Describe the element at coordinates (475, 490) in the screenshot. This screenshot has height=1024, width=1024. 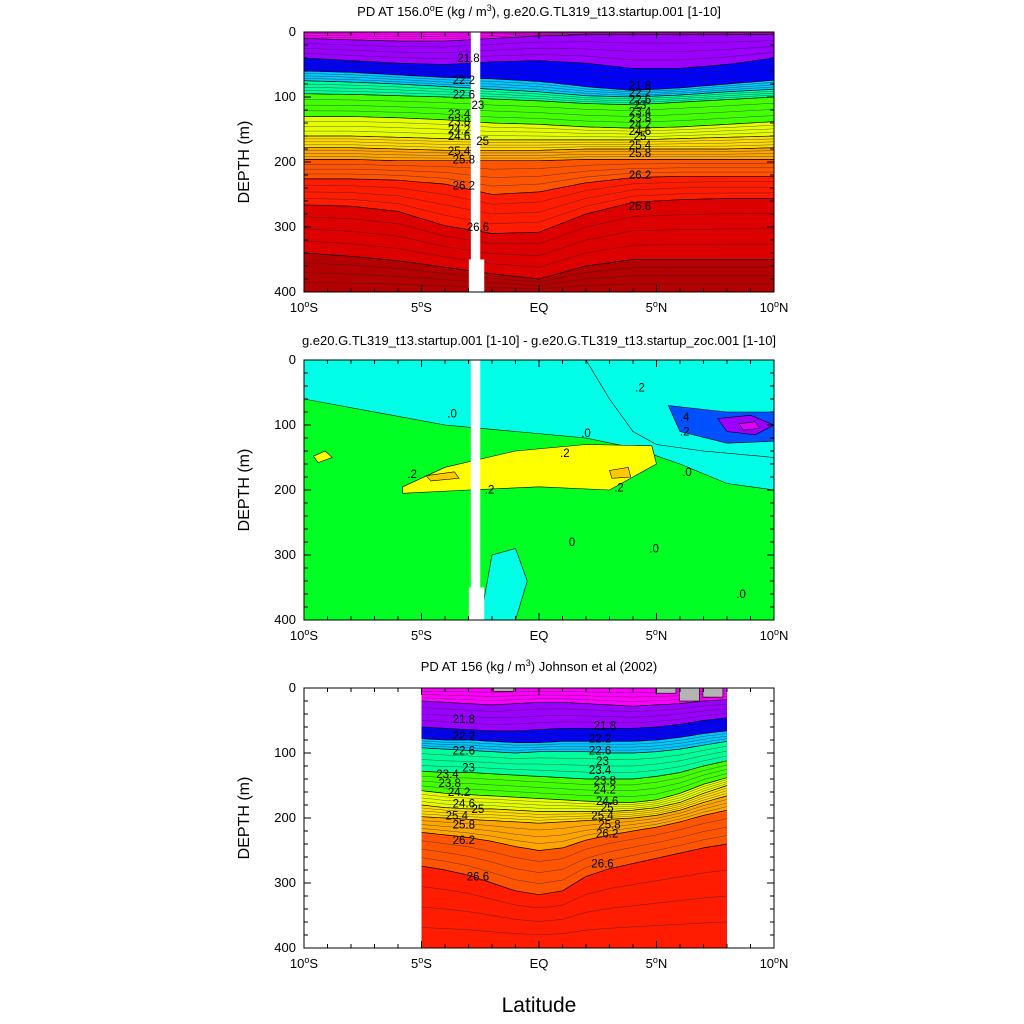
I see `missing-data-band` at that location.